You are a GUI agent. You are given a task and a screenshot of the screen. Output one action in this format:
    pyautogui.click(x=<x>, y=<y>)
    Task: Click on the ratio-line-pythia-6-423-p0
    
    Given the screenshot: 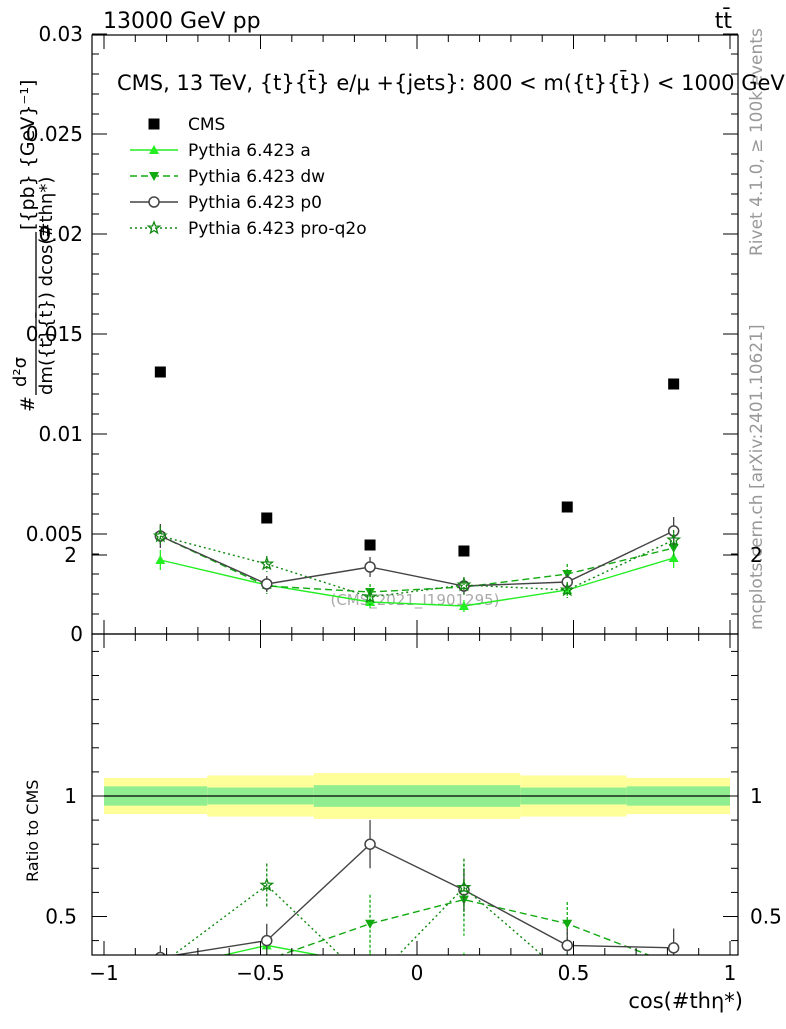 What is the action you would take?
    pyautogui.click(x=422, y=899)
    